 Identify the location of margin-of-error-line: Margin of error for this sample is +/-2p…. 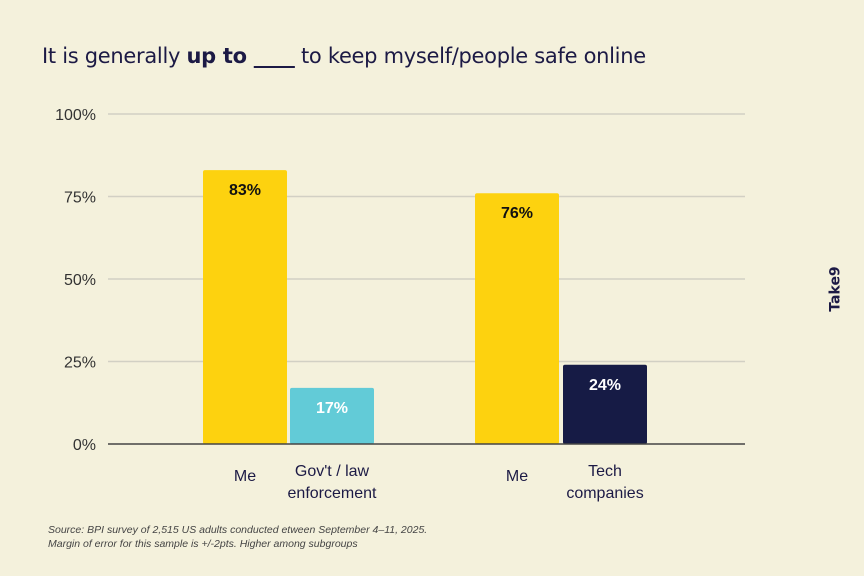
(203, 544).